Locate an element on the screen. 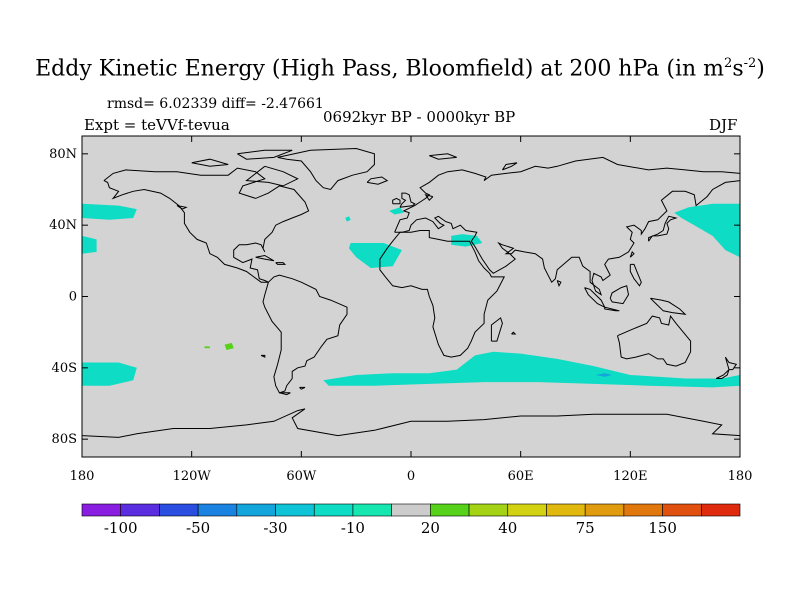 The image size is (800, 600). colorbar-label: -100 is located at coordinates (120, 528).